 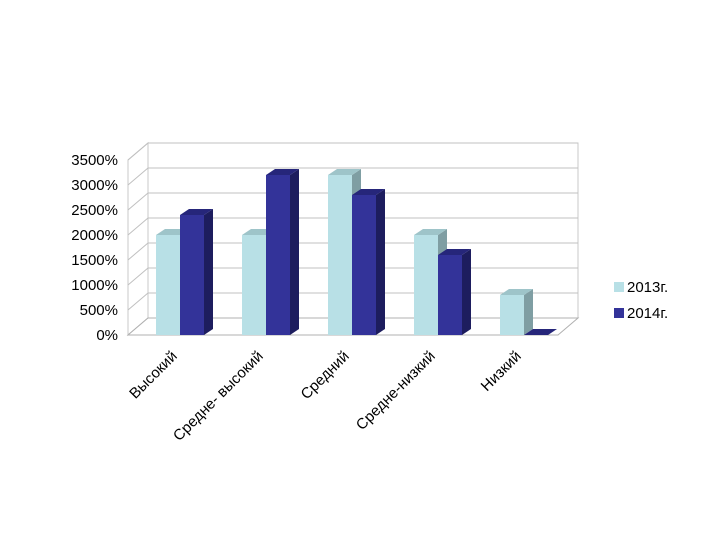 I want to click on y-tick-label: 3500%, so click(x=94, y=160).